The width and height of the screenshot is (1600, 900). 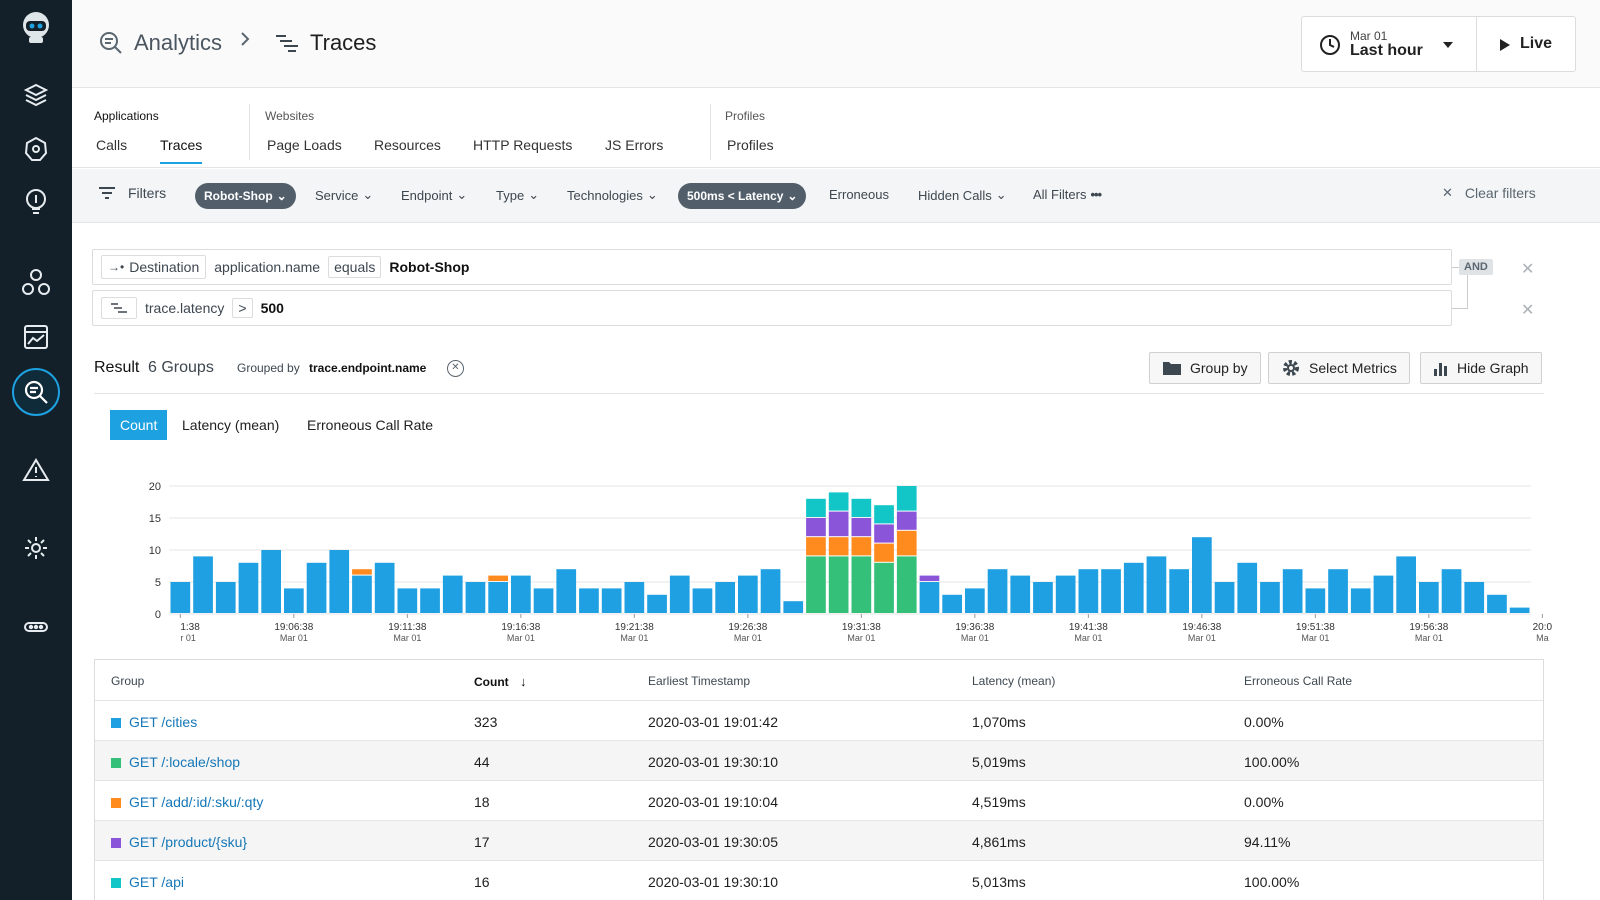 What do you see at coordinates (36, 149) in the screenshot?
I see `kubernetes-icon` at bounding box center [36, 149].